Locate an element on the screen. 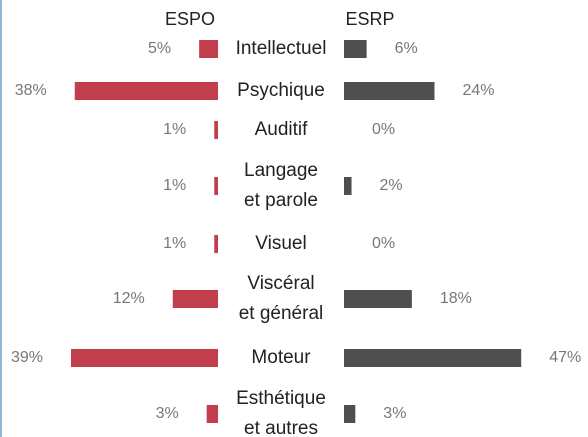 The width and height of the screenshot is (588, 437). value-label: 2% is located at coordinates (391, 185).